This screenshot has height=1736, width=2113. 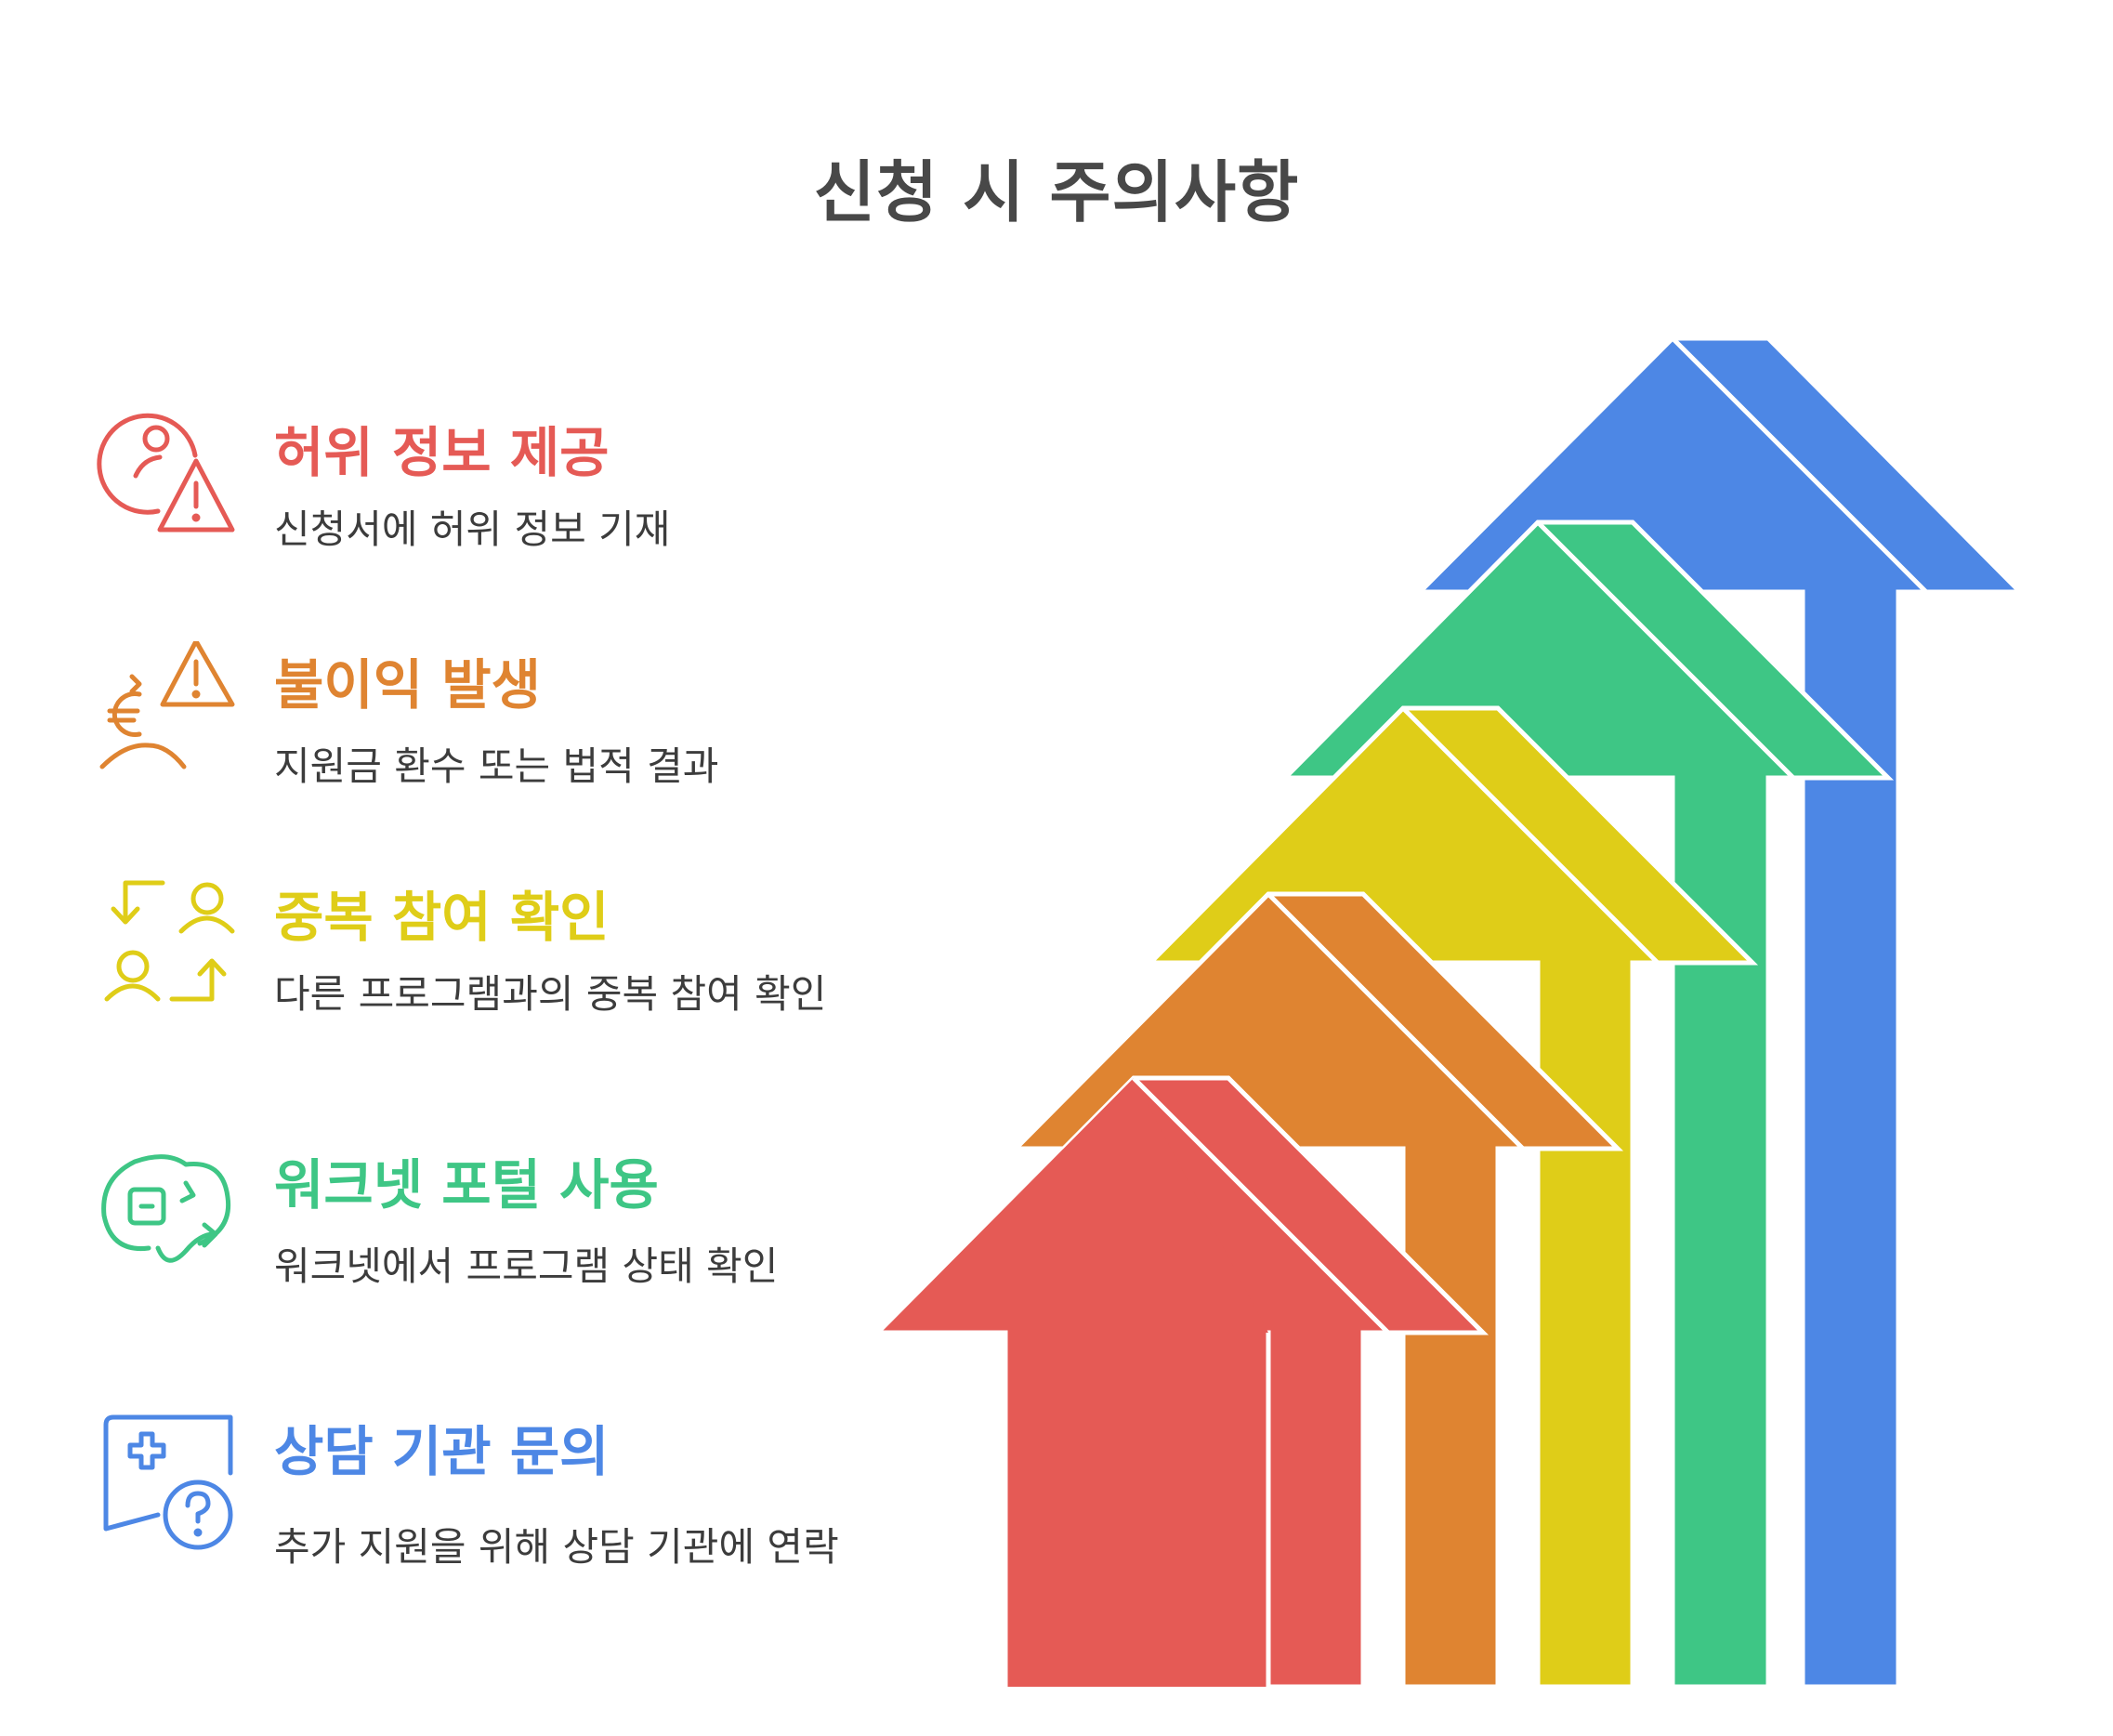 I want to click on item-heading: 불이익 발생, so click(x=407, y=685).